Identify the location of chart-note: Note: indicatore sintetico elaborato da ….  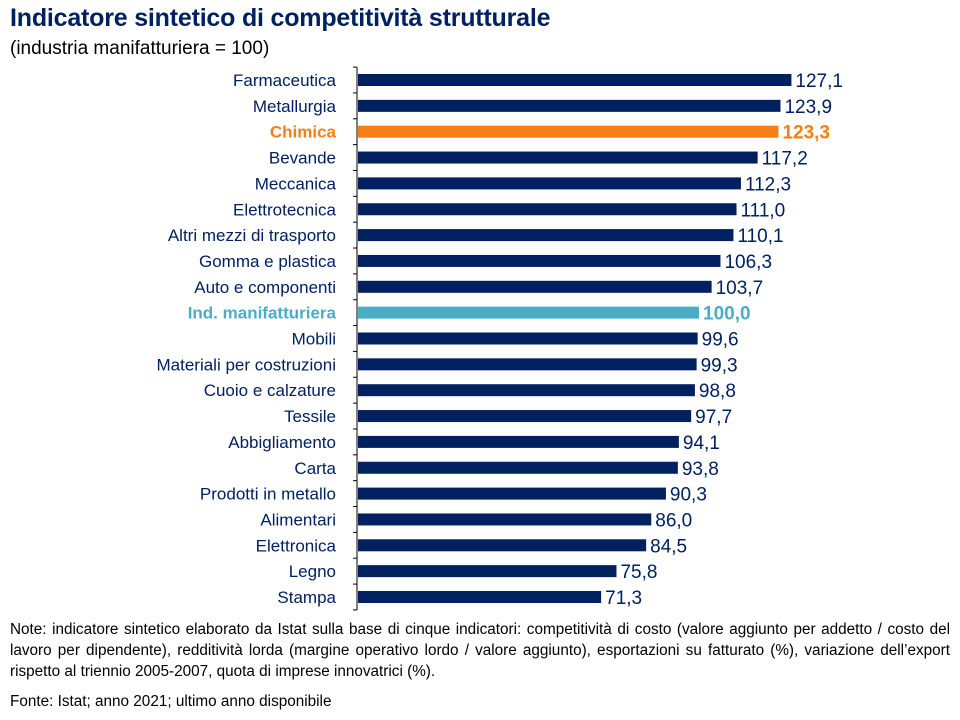
(480, 650).